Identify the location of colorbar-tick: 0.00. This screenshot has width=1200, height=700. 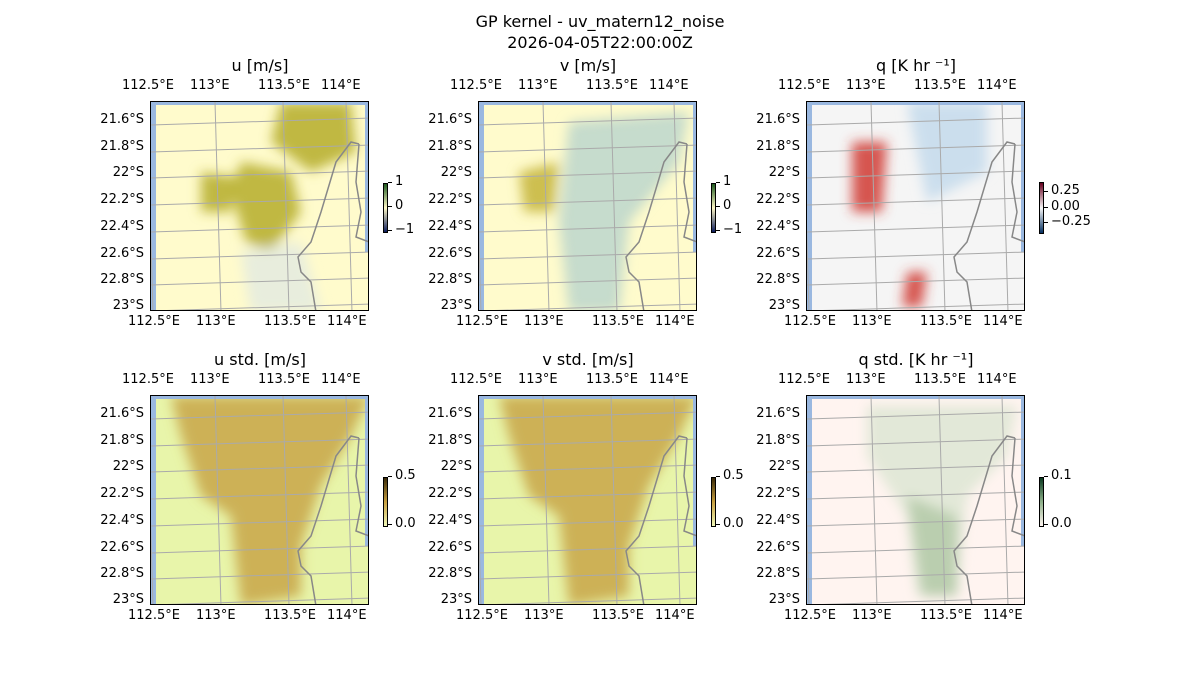
(1062, 206).